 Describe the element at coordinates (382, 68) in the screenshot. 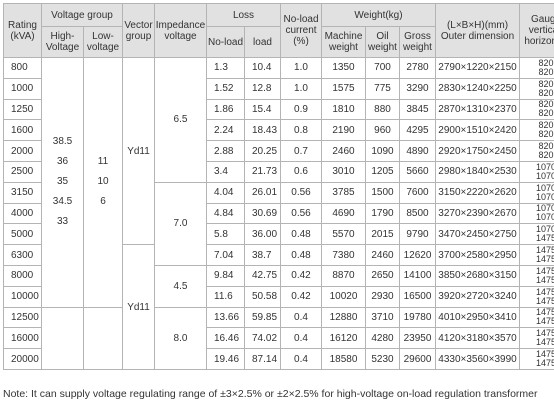

I see `oil-weight-cell: 700` at that location.